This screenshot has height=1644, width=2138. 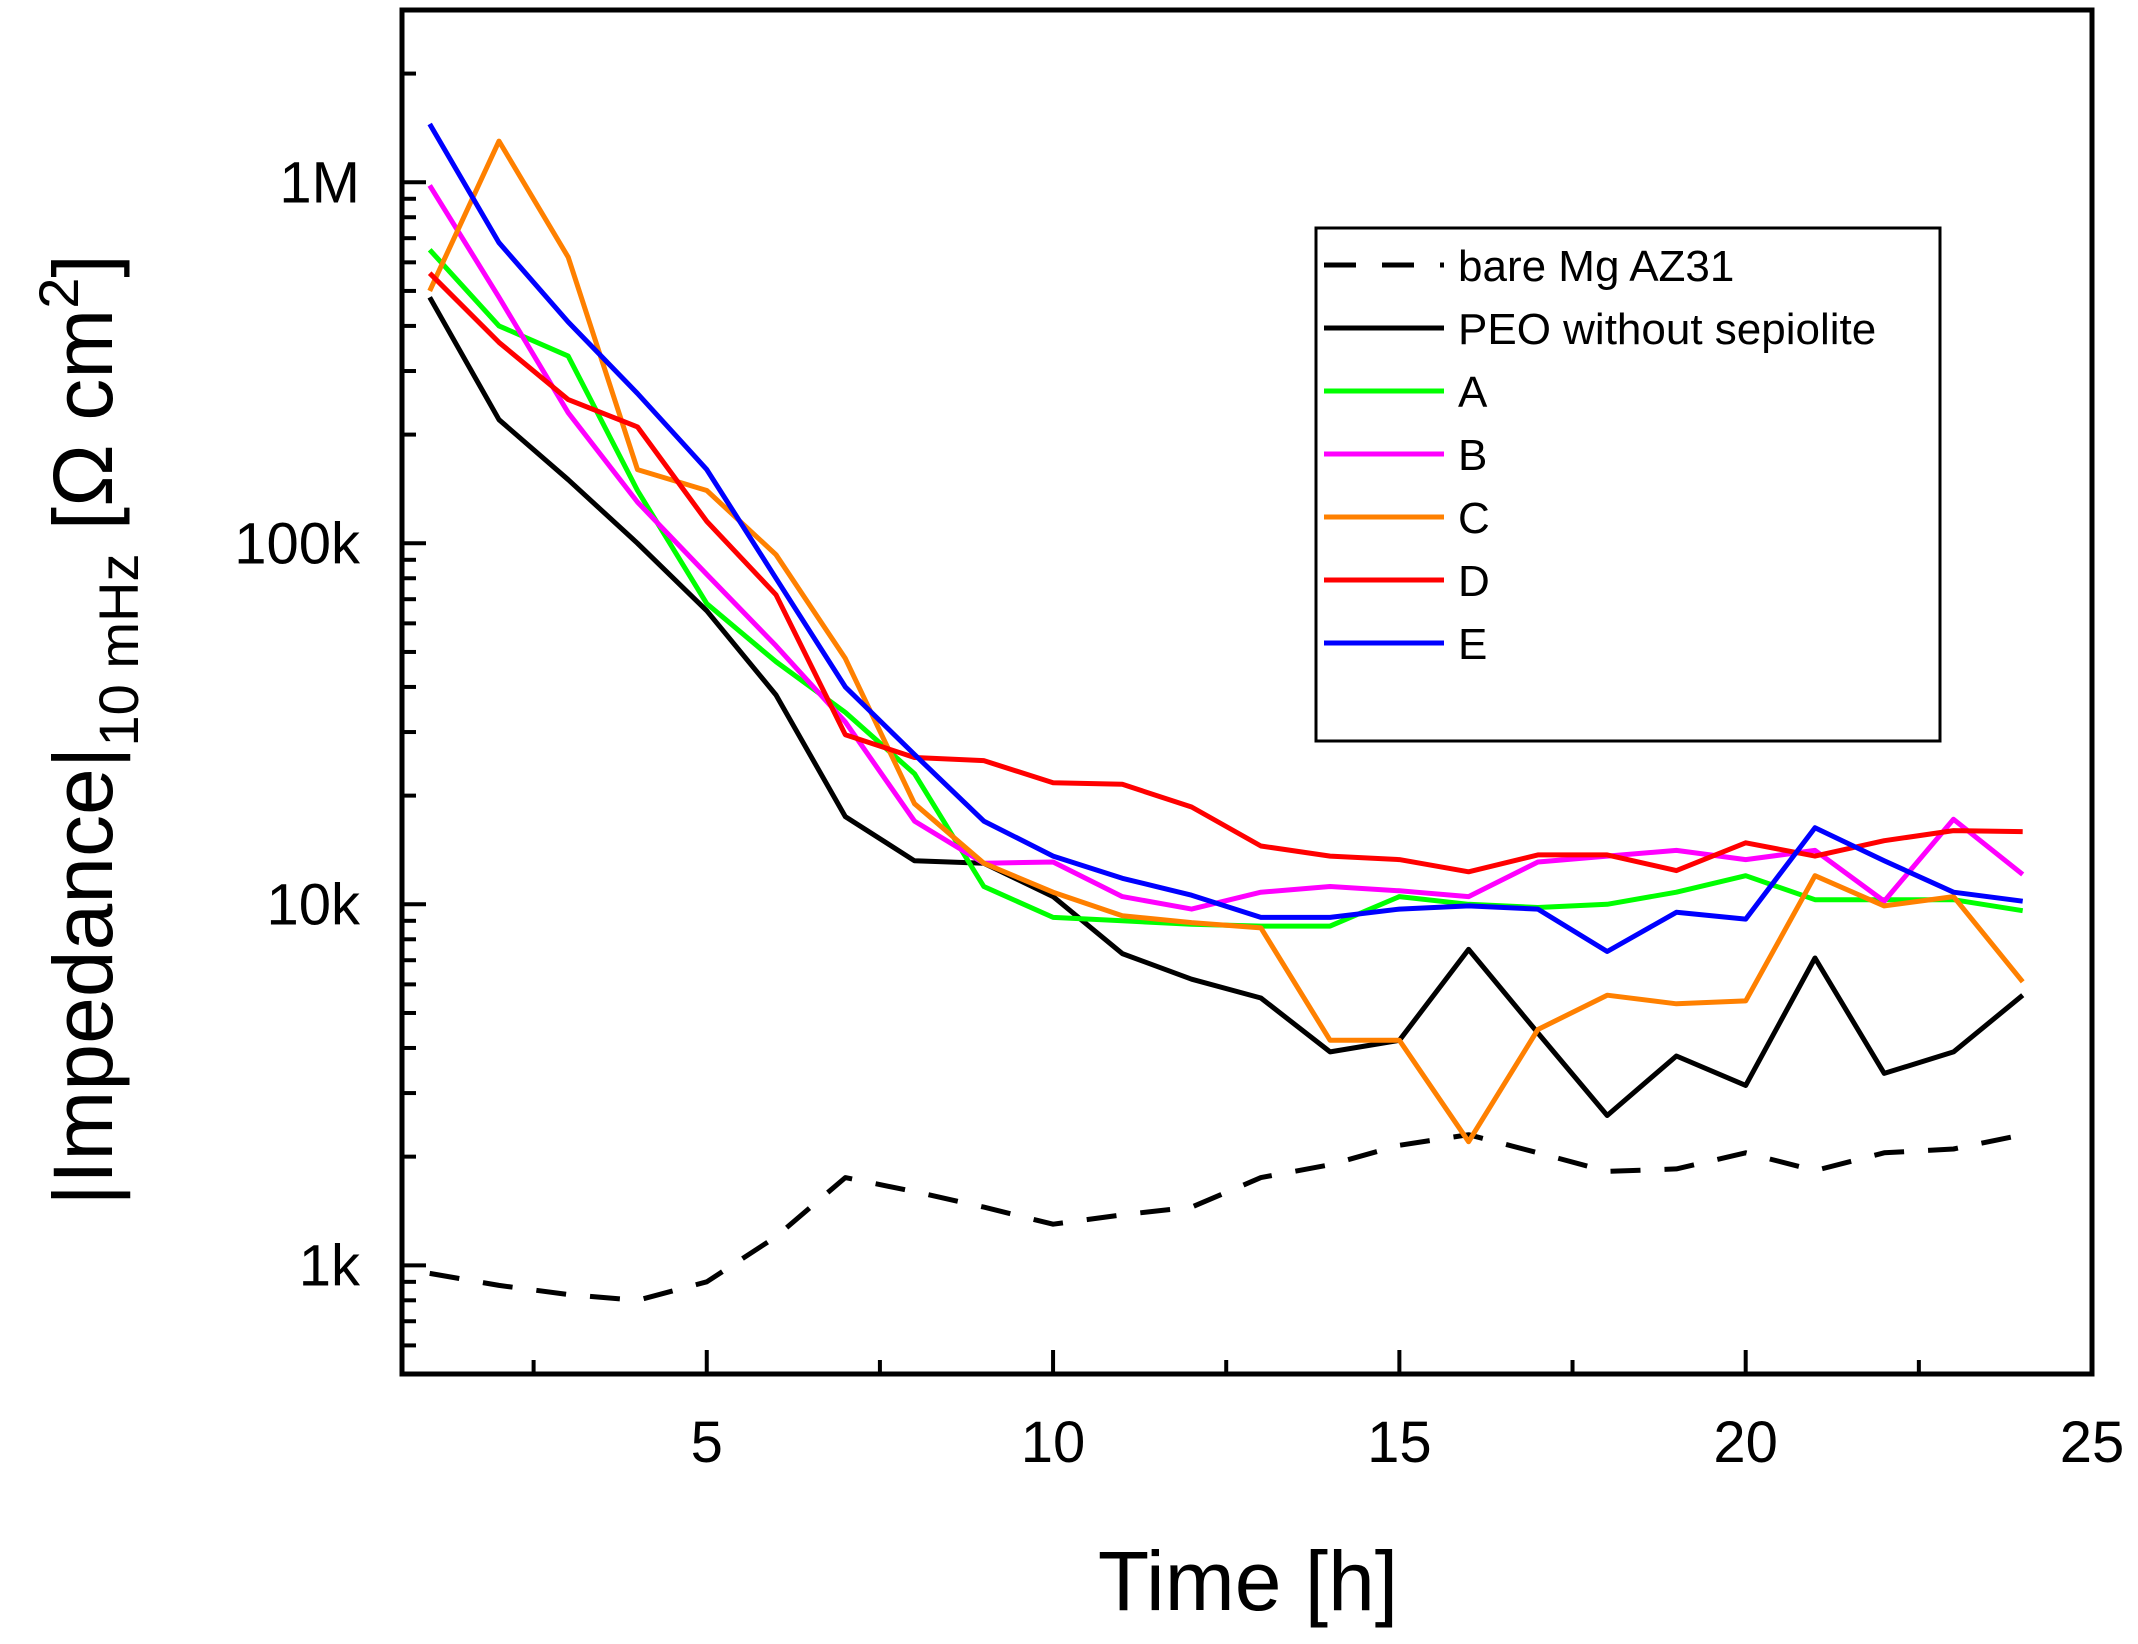 What do you see at coordinates (58, 293) in the screenshot?
I see `y-axis-title-superscript: 2` at bounding box center [58, 293].